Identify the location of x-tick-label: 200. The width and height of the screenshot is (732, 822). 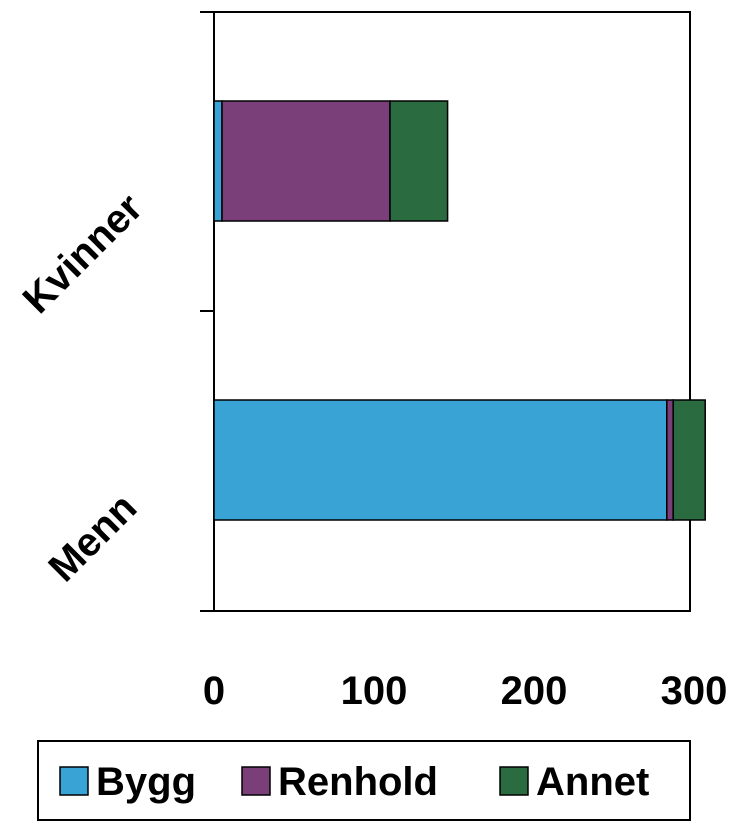
(534, 691).